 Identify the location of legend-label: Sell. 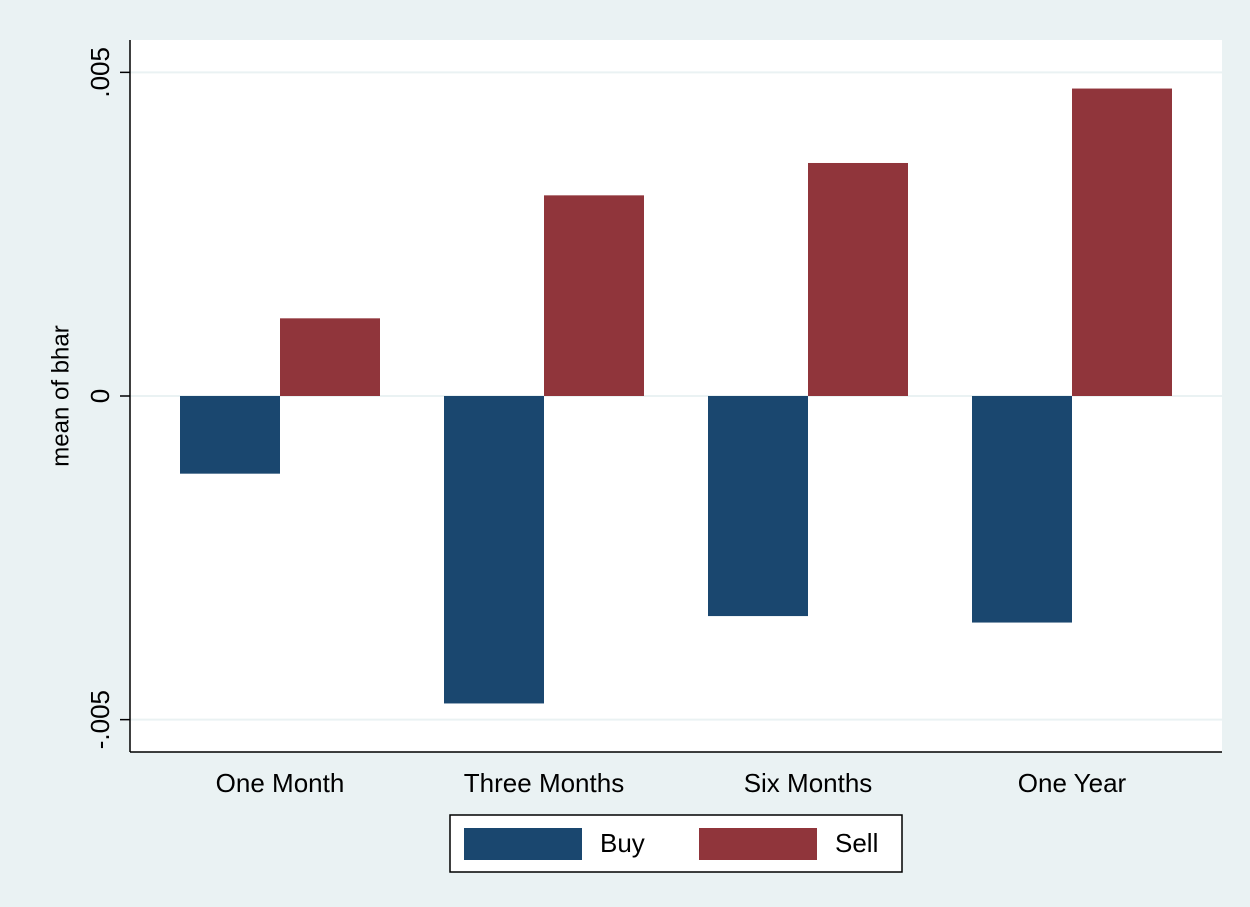
(856, 843).